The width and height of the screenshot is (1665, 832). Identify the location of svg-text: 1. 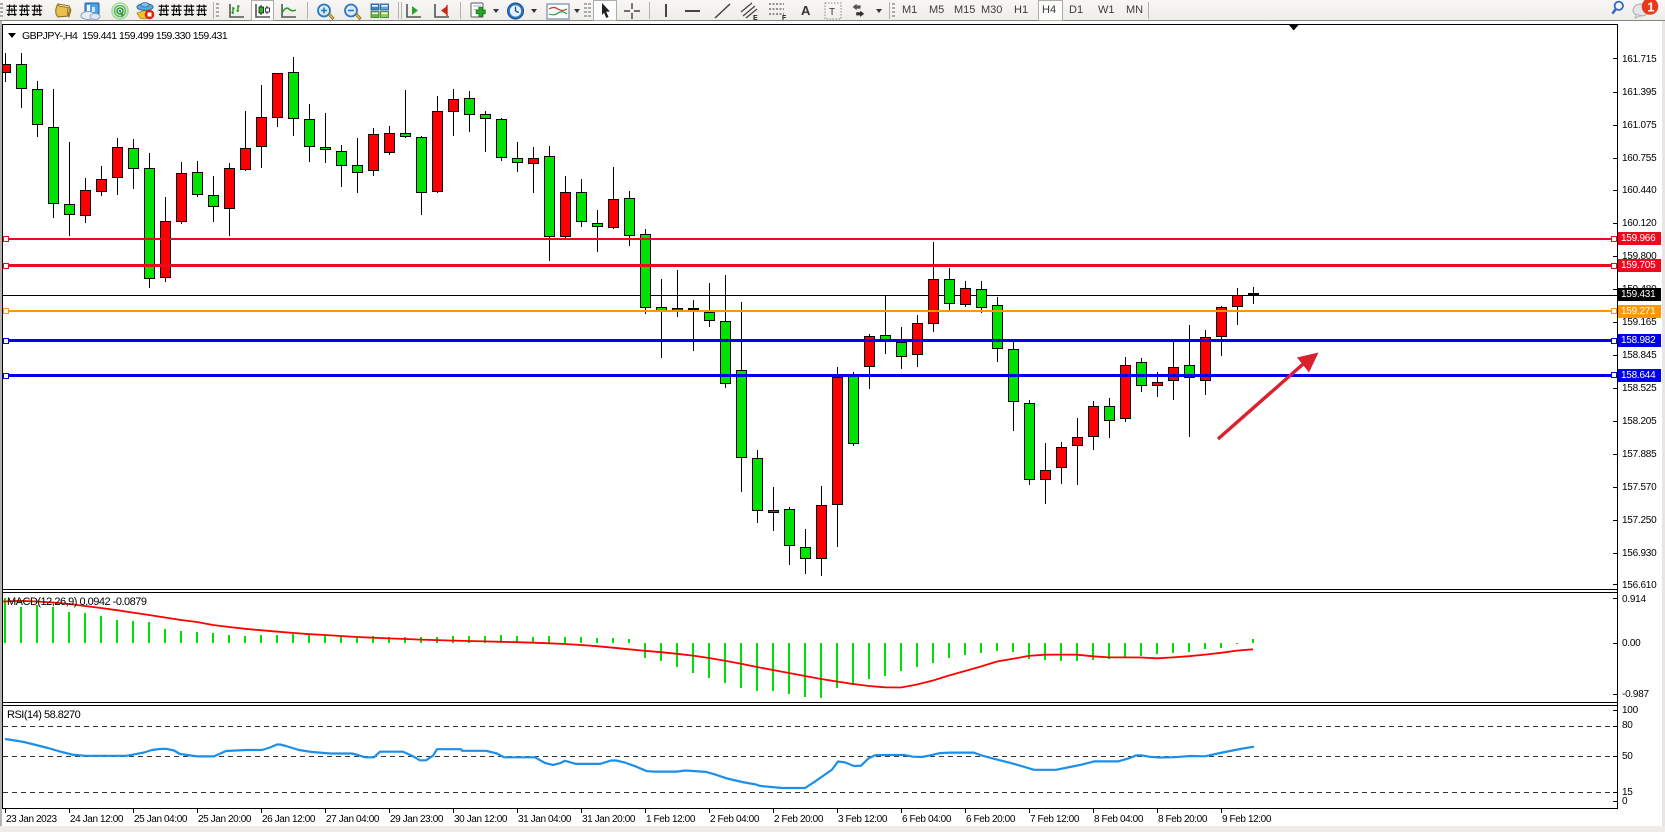
(1650, 7).